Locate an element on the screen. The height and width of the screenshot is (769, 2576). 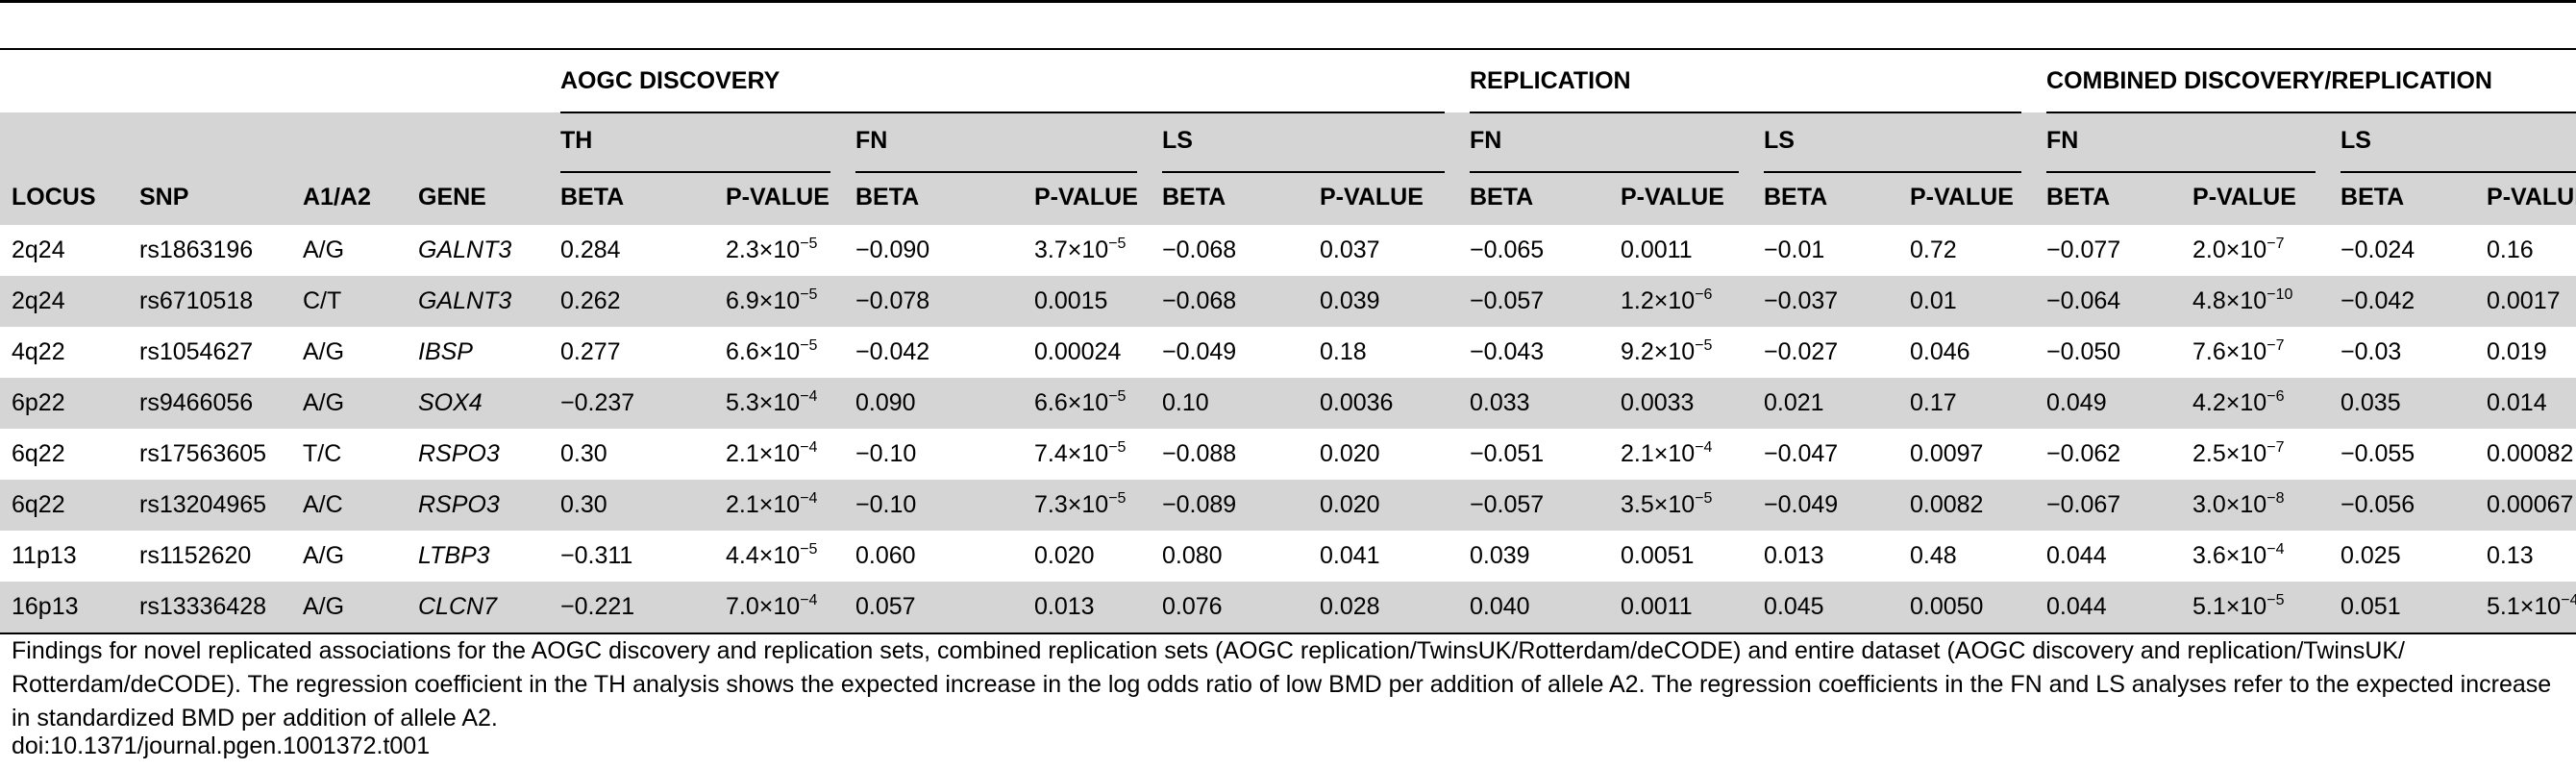
table-cell: 0.00067 is located at coordinates (2525, 506).